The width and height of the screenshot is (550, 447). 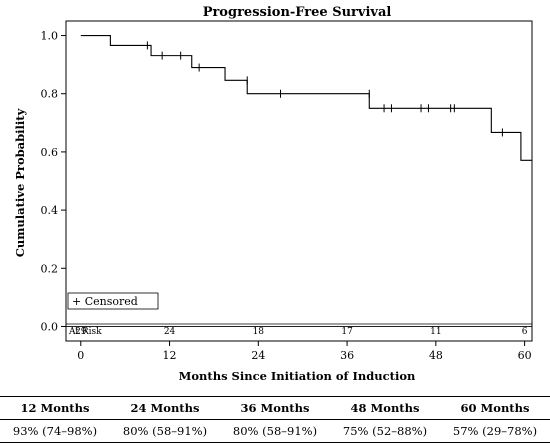 What do you see at coordinates (495, 408) in the screenshot?
I see `summary-header-cell: 60 Months` at bounding box center [495, 408].